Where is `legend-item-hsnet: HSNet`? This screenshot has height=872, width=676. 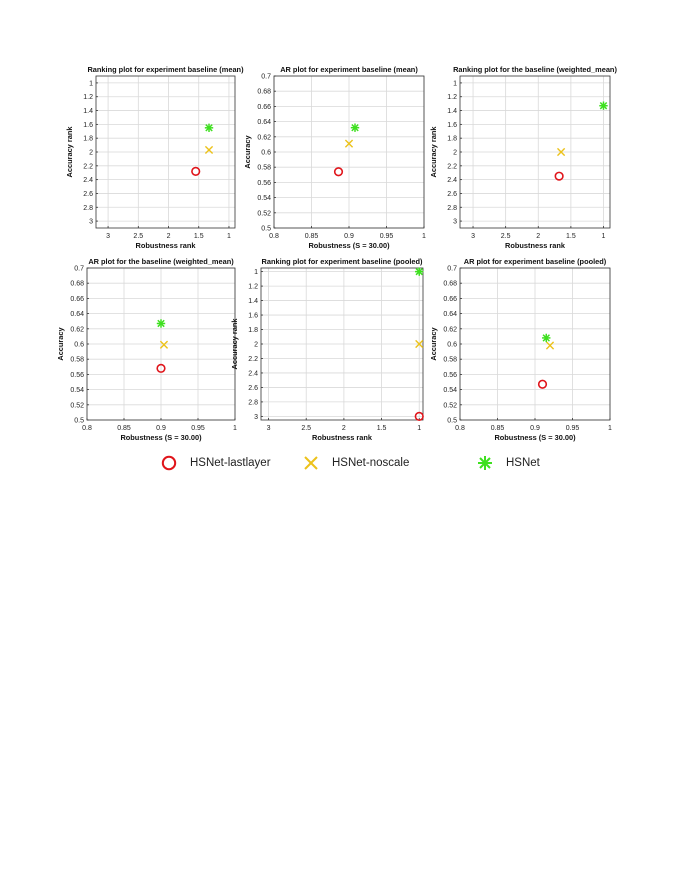
legend-item-hsnet: HSNet is located at coordinates (508, 463).